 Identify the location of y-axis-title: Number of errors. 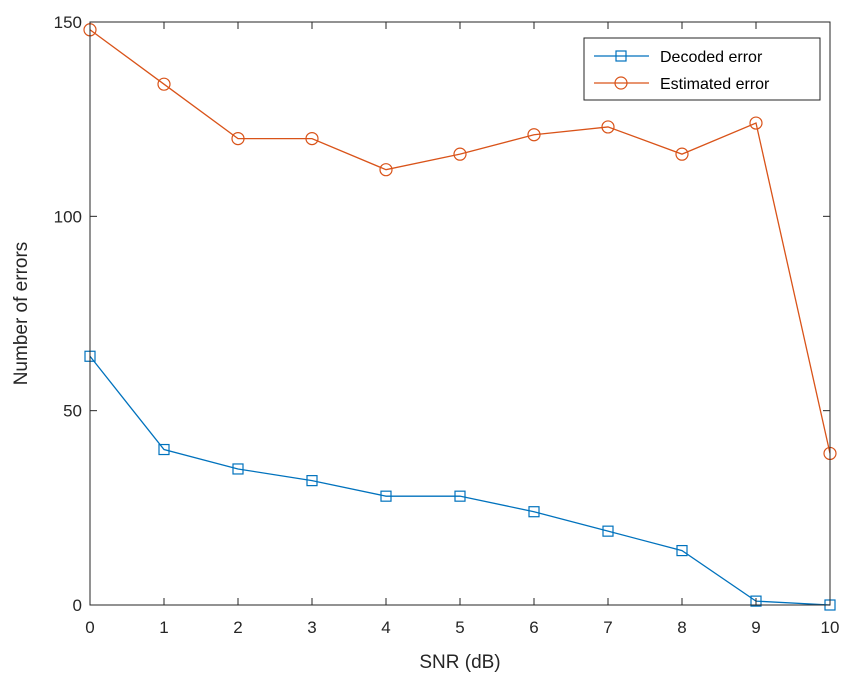
(21, 314).